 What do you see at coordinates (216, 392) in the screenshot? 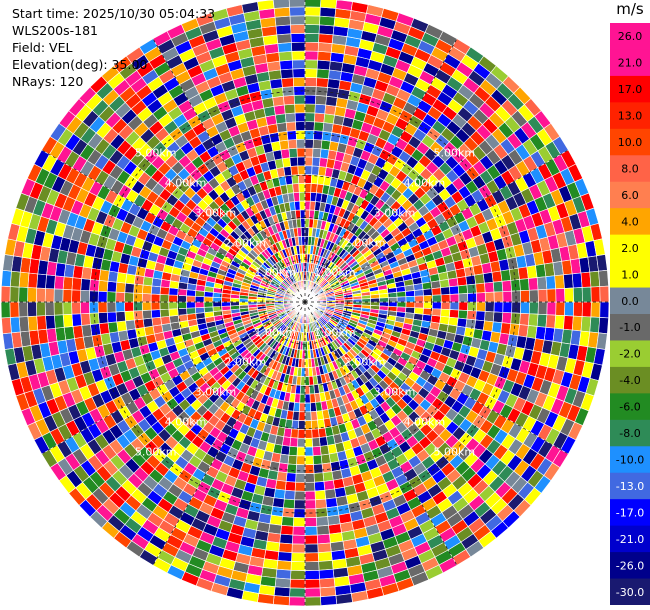
I see `range-ring-label: 3.00km` at bounding box center [216, 392].